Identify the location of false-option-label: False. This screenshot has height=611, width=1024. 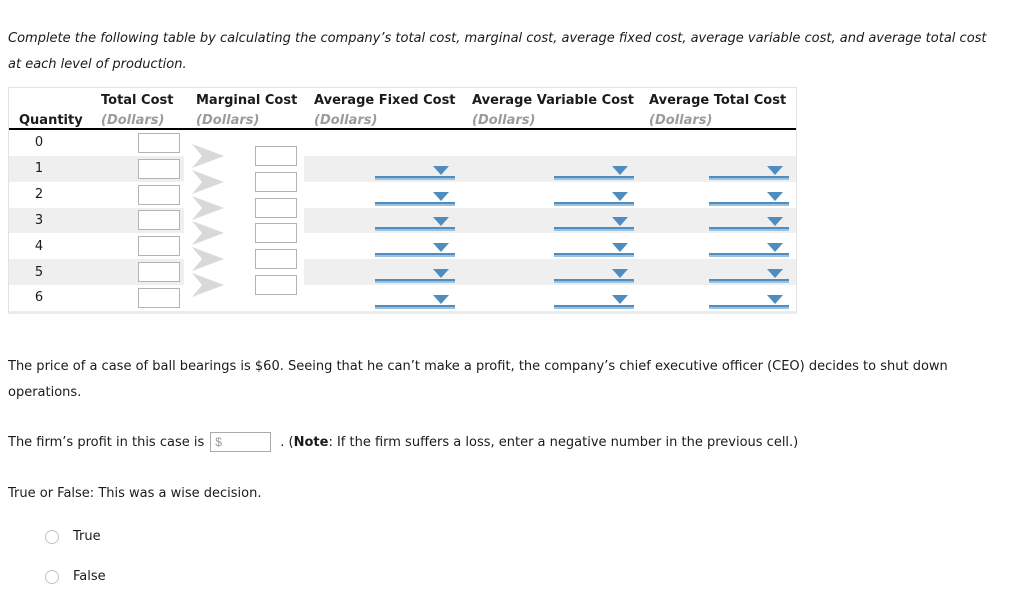
(89, 576).